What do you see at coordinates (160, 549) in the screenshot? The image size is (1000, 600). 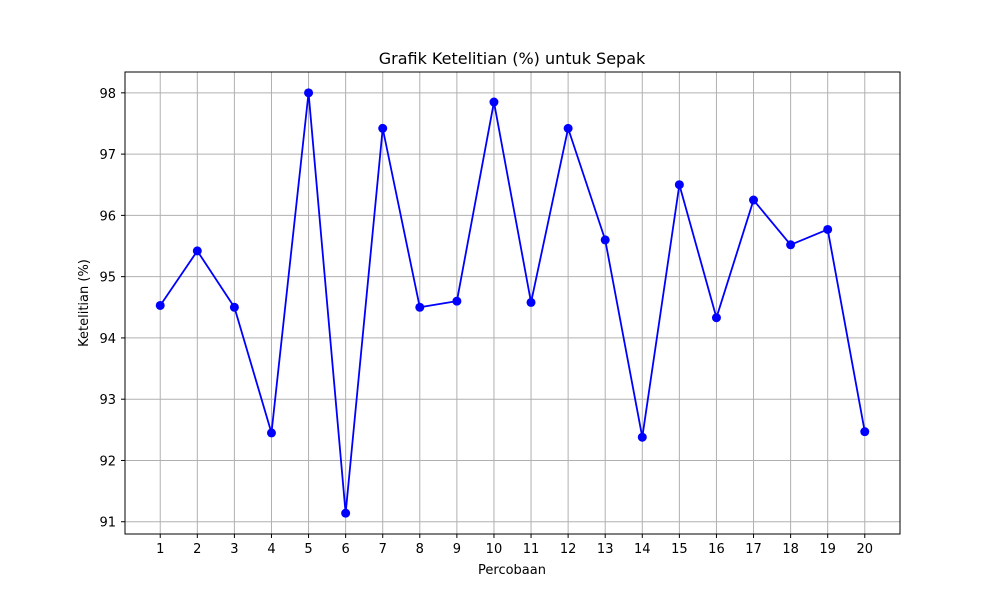 I see `x-tick-label: 1` at bounding box center [160, 549].